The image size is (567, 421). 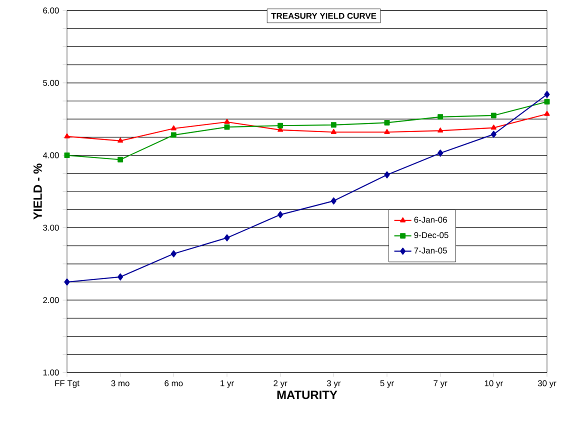 What do you see at coordinates (51, 83) in the screenshot?
I see `y-tick-label: 5.00` at bounding box center [51, 83].